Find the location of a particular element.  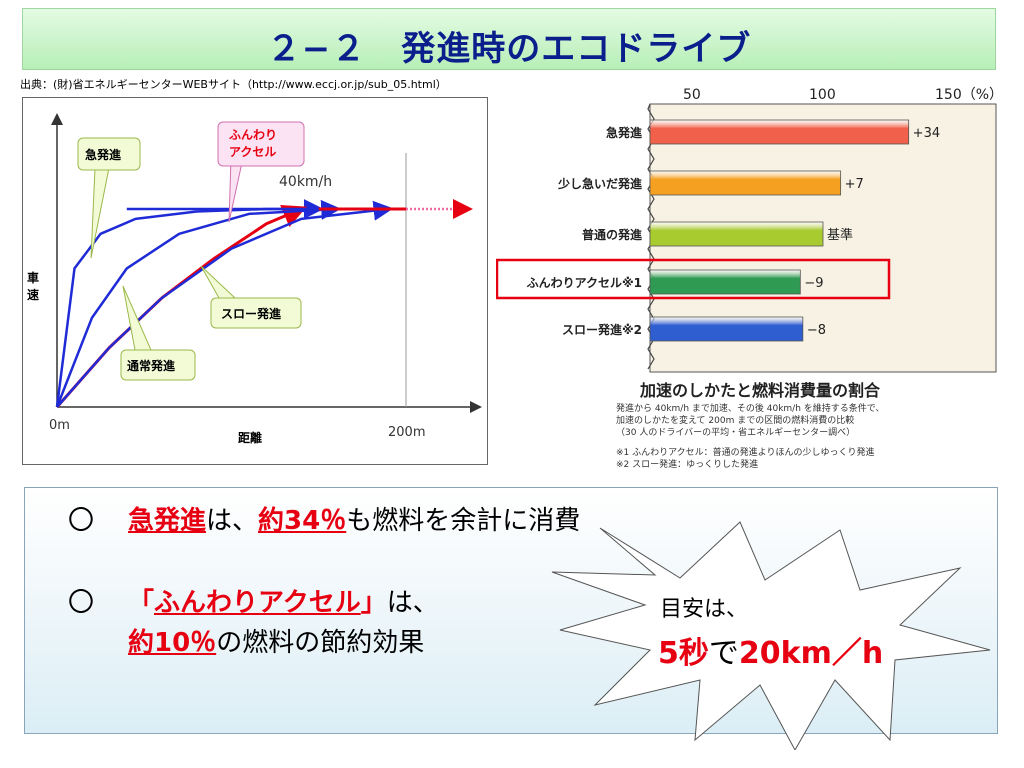

callout-kyu-label: 急発進 is located at coordinates (103, 154).